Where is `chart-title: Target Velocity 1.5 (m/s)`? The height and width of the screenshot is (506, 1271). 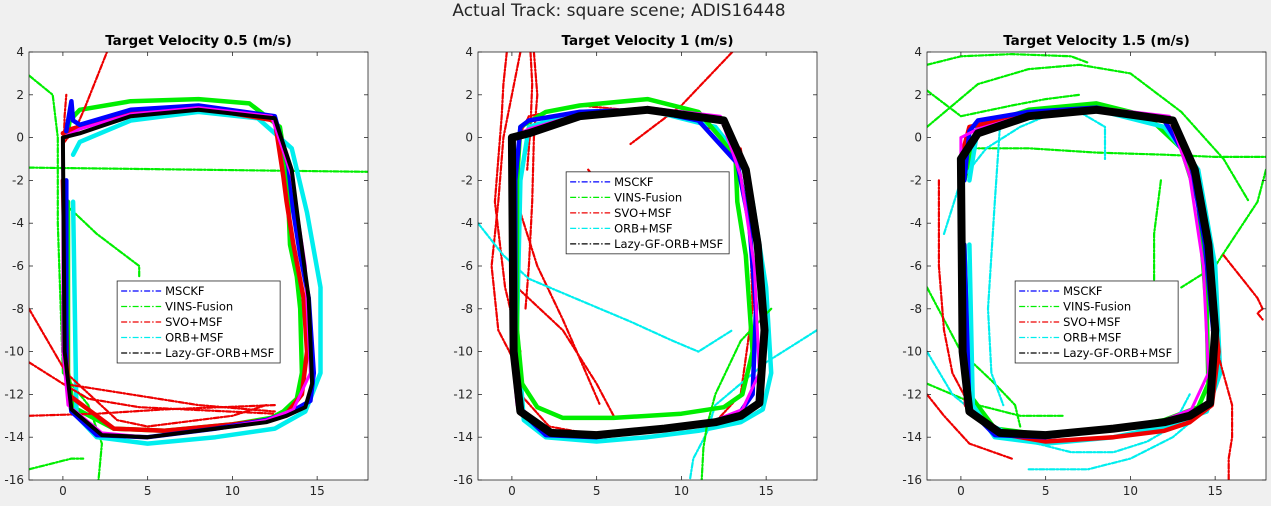 chart-title: Target Velocity 1.5 (m/s) is located at coordinates (1096, 41).